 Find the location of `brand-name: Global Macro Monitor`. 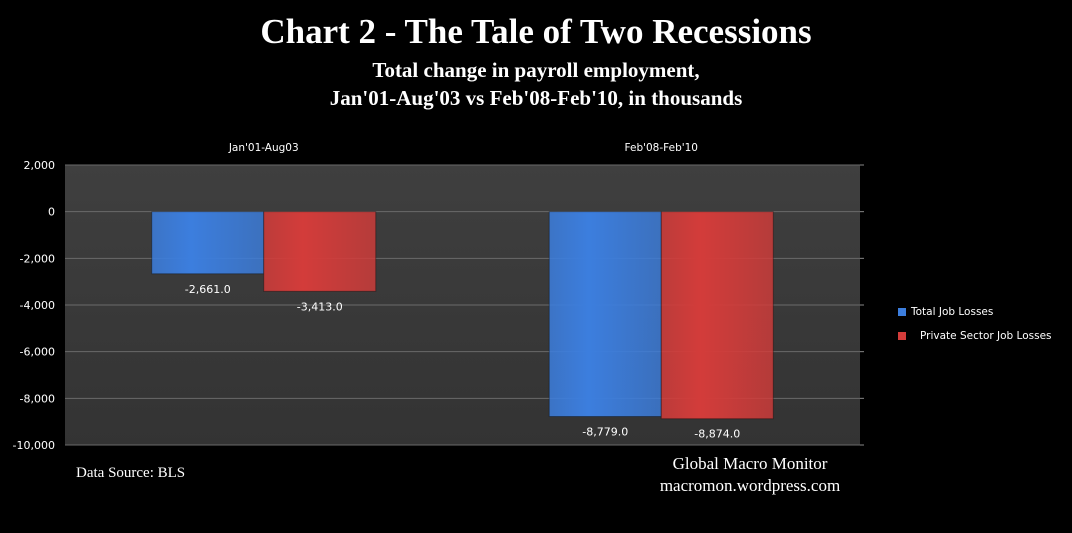

brand-name: Global Macro Monitor is located at coordinates (750, 463).